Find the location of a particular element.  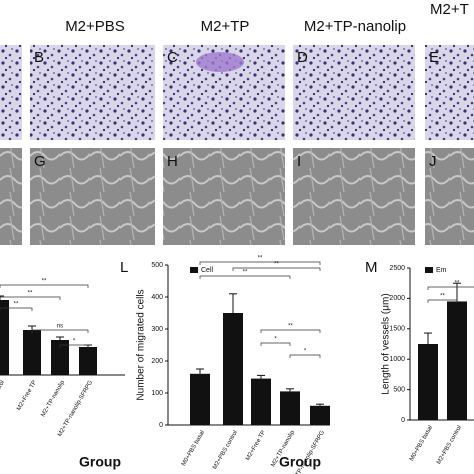

y-tick-label: 1000 is located at coordinates (397, 359).